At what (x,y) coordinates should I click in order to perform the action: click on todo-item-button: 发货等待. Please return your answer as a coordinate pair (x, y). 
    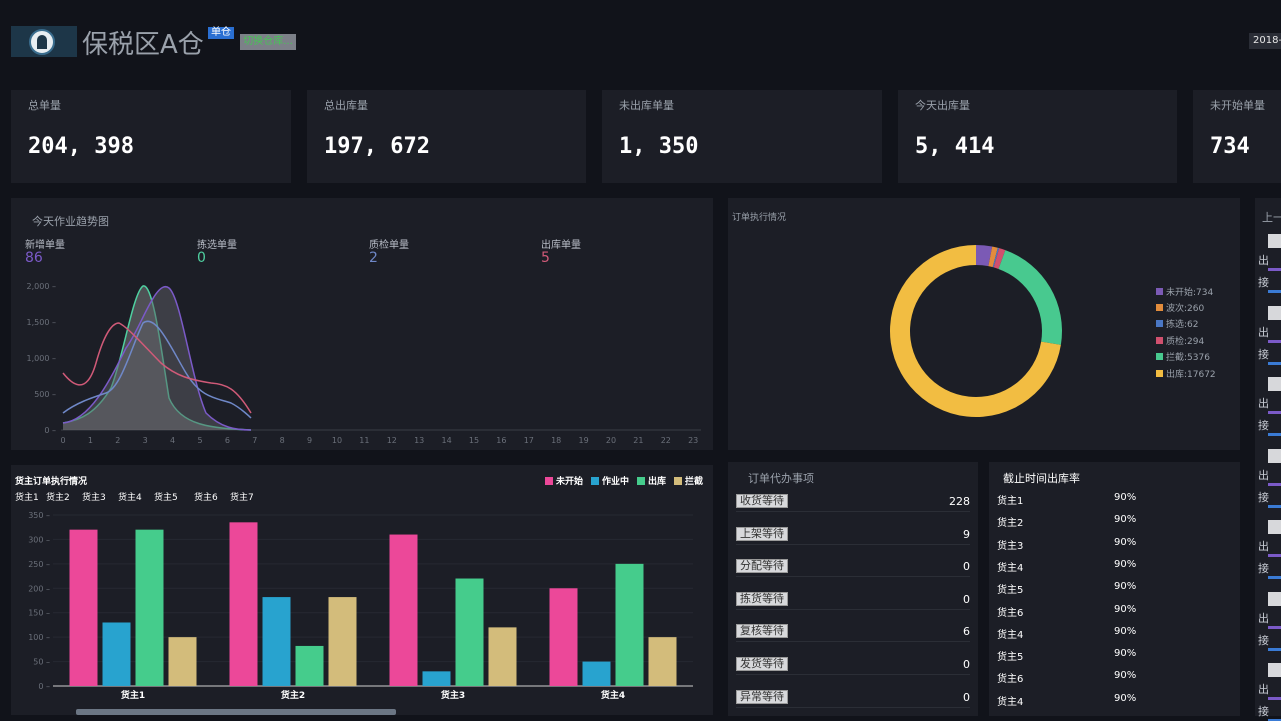
    Looking at the image, I should click on (762, 664).